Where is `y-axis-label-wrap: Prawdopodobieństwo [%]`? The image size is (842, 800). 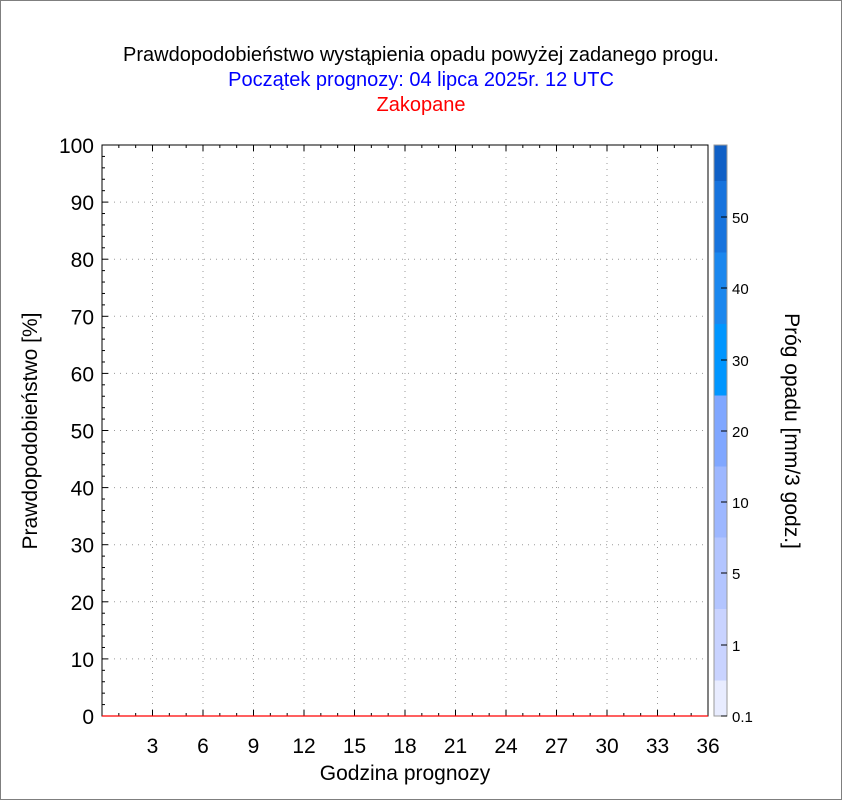
y-axis-label-wrap: Prawdopodobieństwo [%] is located at coordinates (31, 431).